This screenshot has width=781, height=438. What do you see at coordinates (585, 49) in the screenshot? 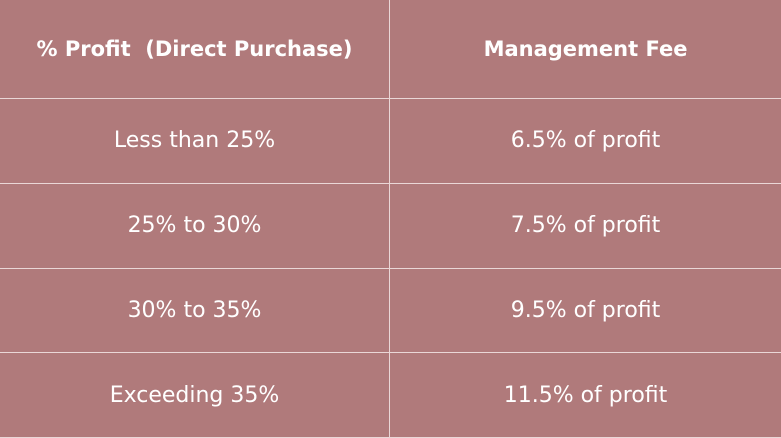
I see `header-cell: Management Fee` at bounding box center [585, 49].